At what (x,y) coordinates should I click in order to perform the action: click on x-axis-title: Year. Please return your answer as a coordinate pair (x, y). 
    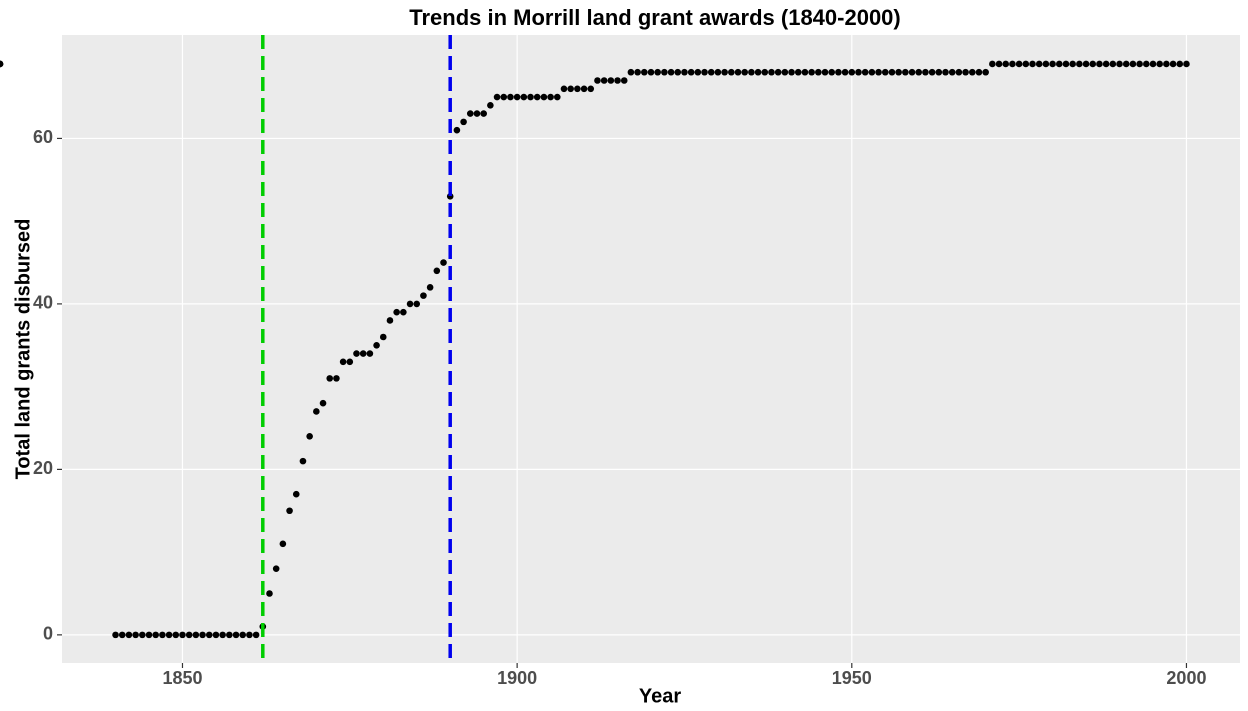
    Looking at the image, I should click on (660, 696).